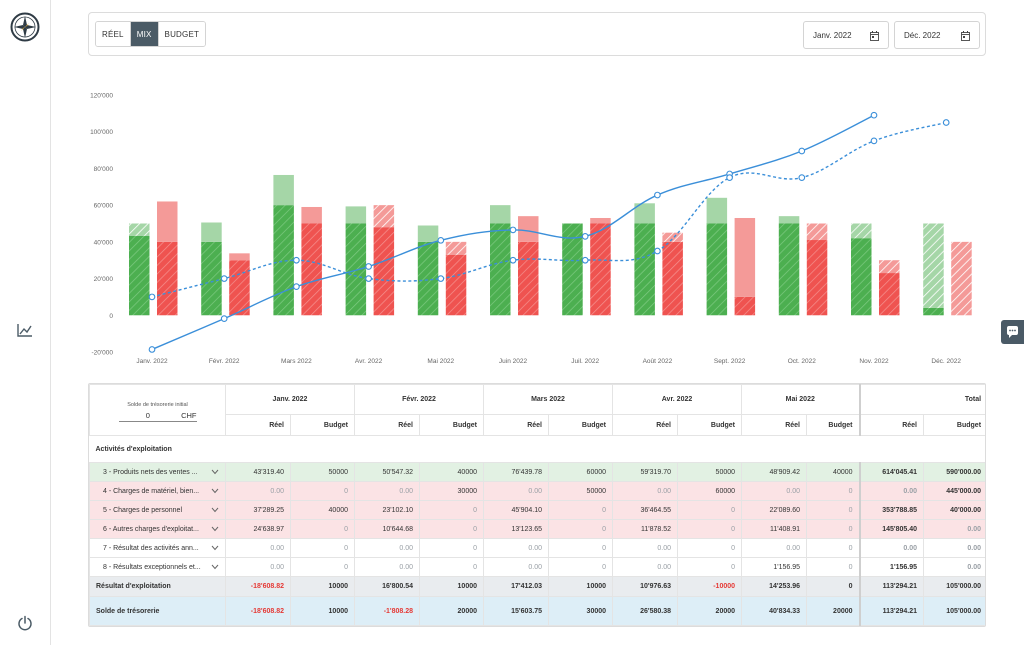  Describe the element at coordinates (143, 34) in the screenshot. I see `mode-mix-button: MIX` at that location.